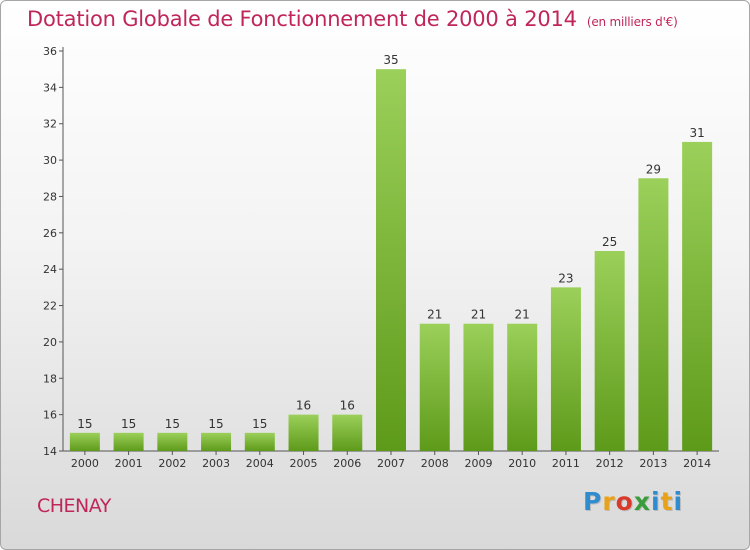 This screenshot has height=550, width=750. I want to click on y-tick-label: 30, so click(50, 160).